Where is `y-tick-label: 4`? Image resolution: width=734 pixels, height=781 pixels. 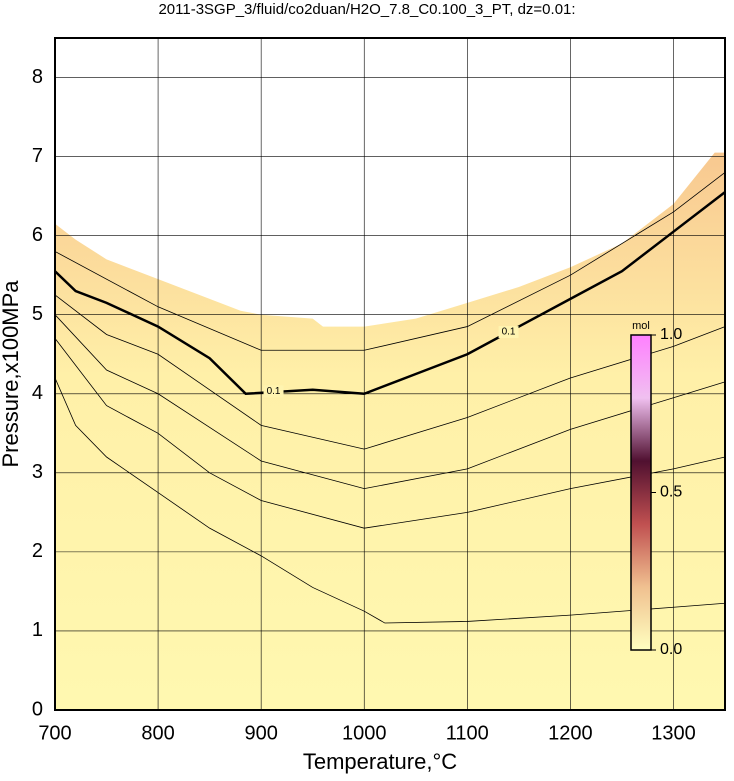 y-tick-label: 4 is located at coordinates (37, 393).